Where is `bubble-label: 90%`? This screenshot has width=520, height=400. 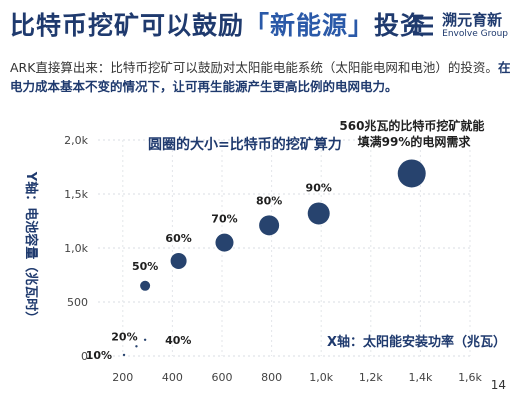 bubble-label: 90% is located at coordinates (319, 187).